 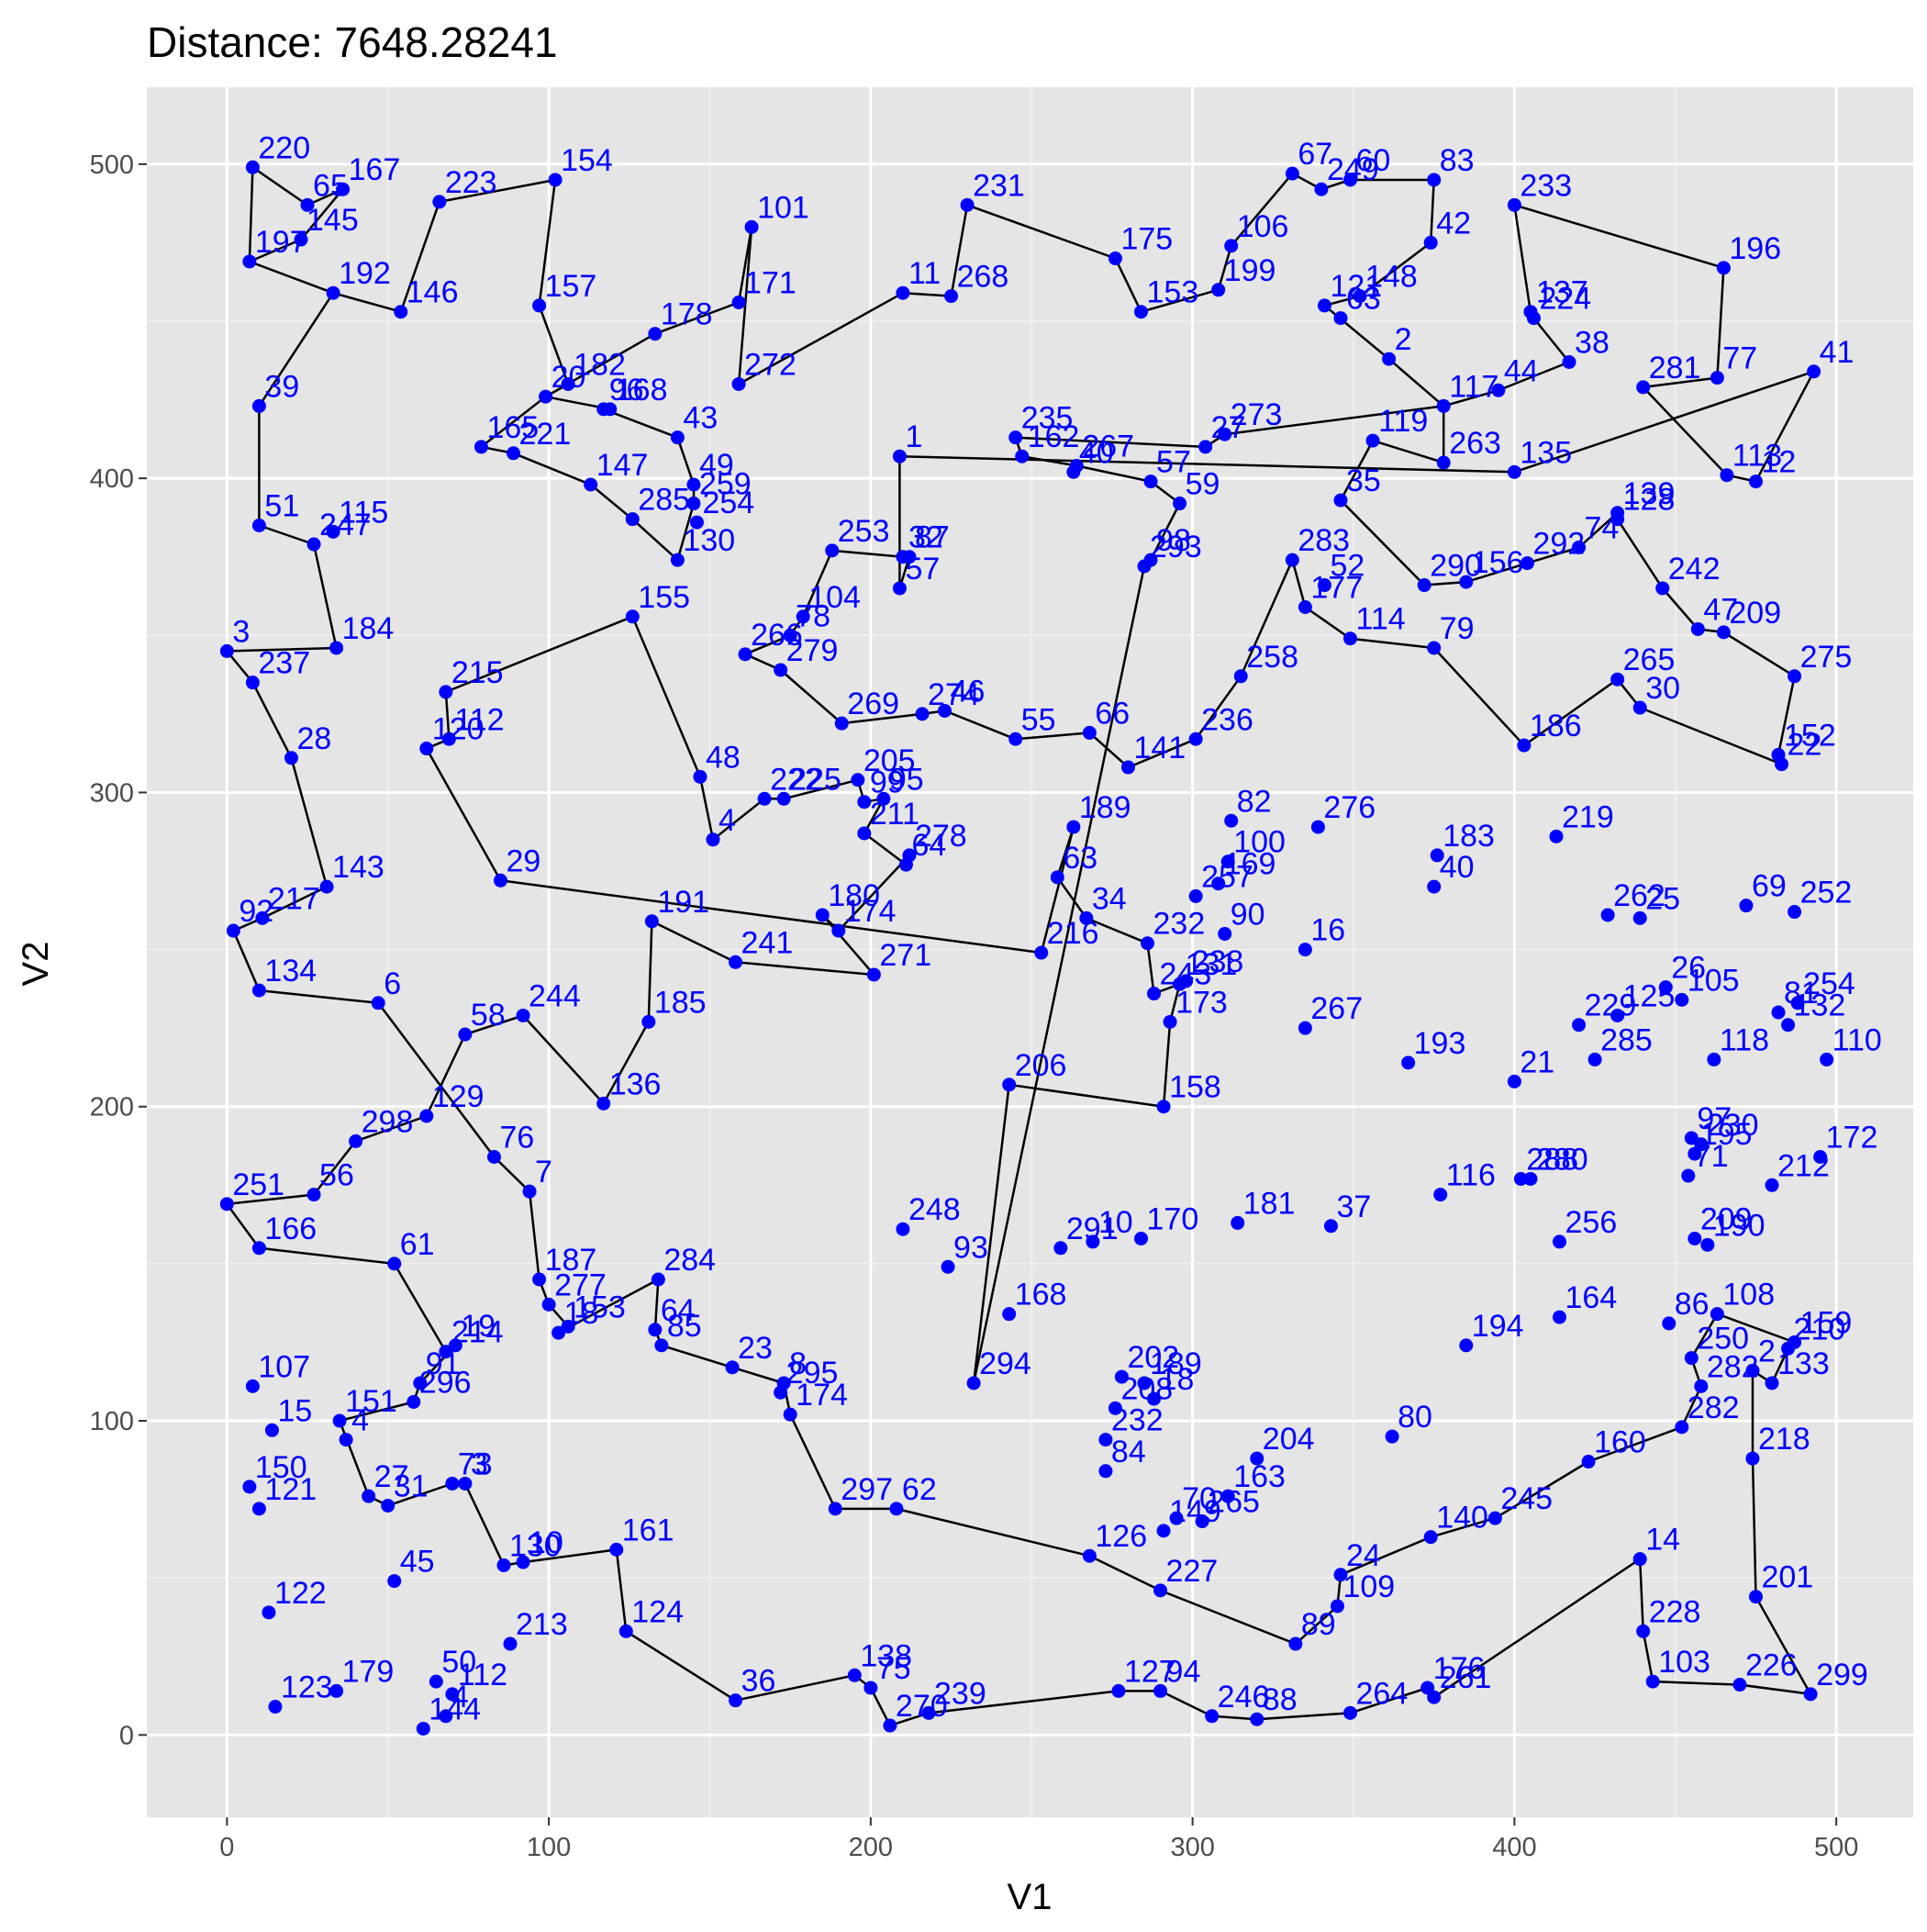 What do you see at coordinates (568, 377) in the screenshot?
I see `point-label: 20` at bounding box center [568, 377].